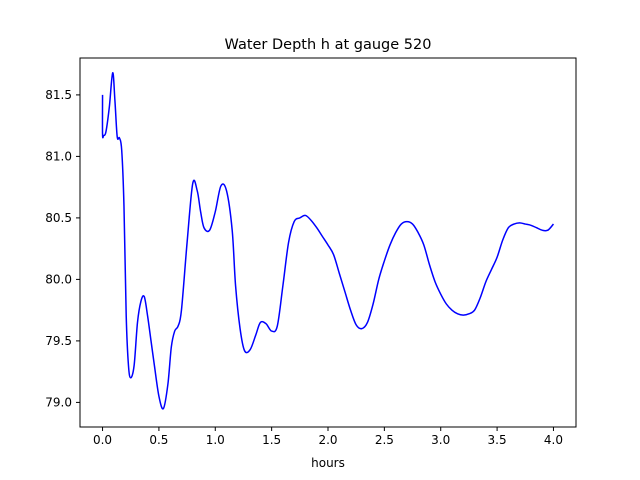  What do you see at coordinates (497, 440) in the screenshot?
I see `x-tick-label: 3.5` at bounding box center [497, 440].